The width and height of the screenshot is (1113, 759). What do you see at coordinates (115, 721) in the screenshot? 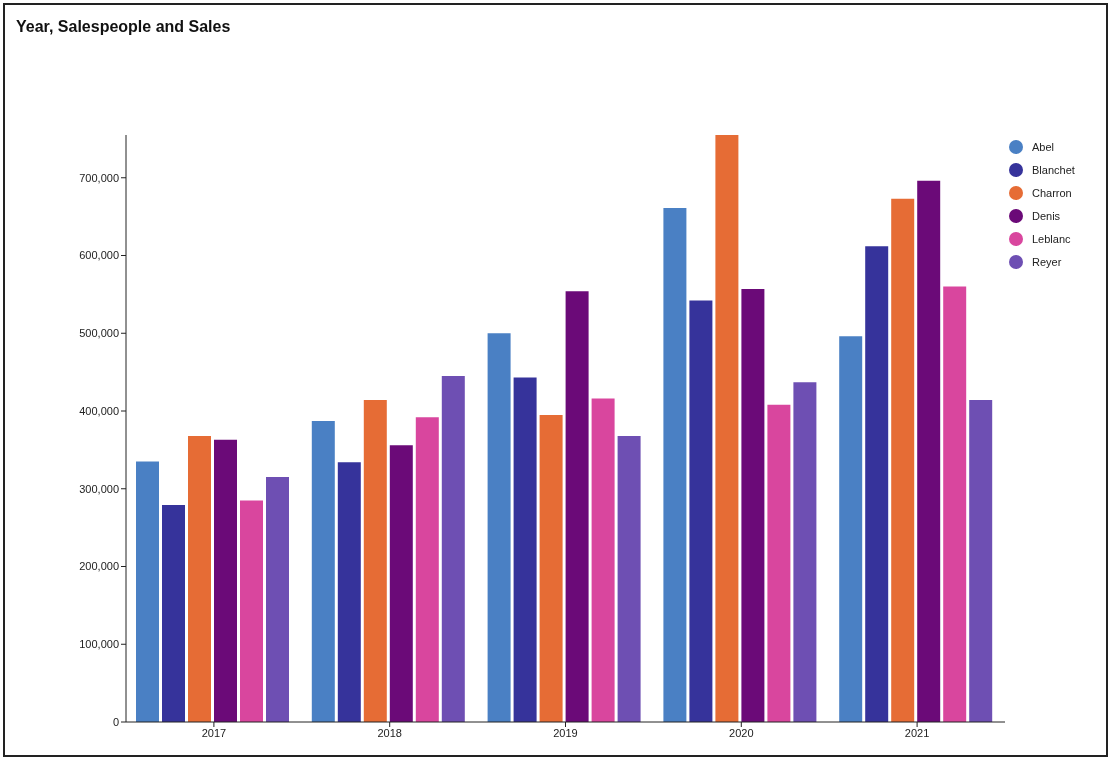
I see `y-tick-label: 0` at bounding box center [115, 721].